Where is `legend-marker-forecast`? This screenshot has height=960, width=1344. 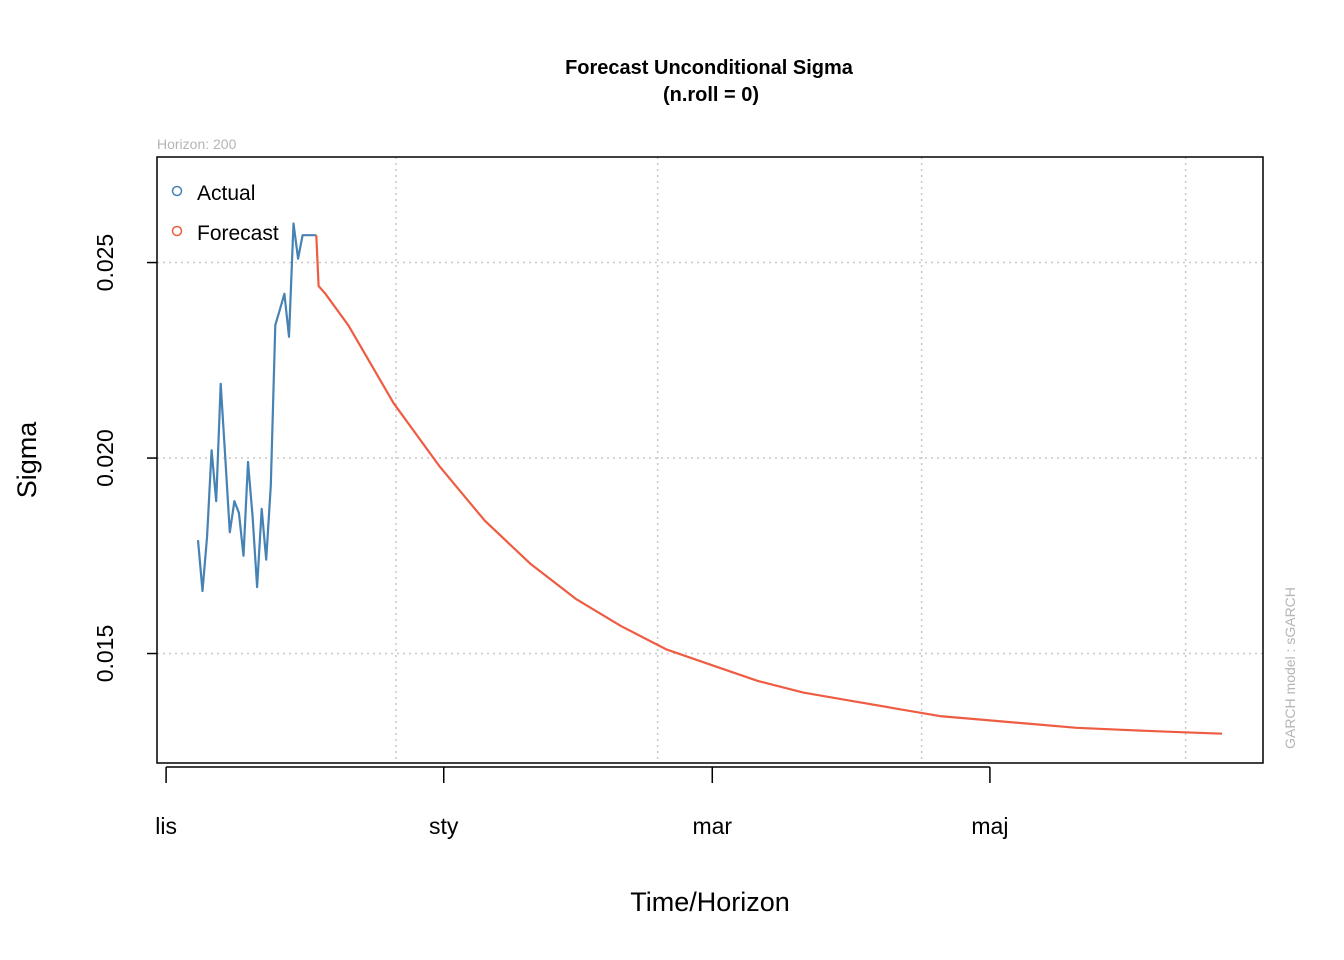 legend-marker-forecast is located at coordinates (177, 231).